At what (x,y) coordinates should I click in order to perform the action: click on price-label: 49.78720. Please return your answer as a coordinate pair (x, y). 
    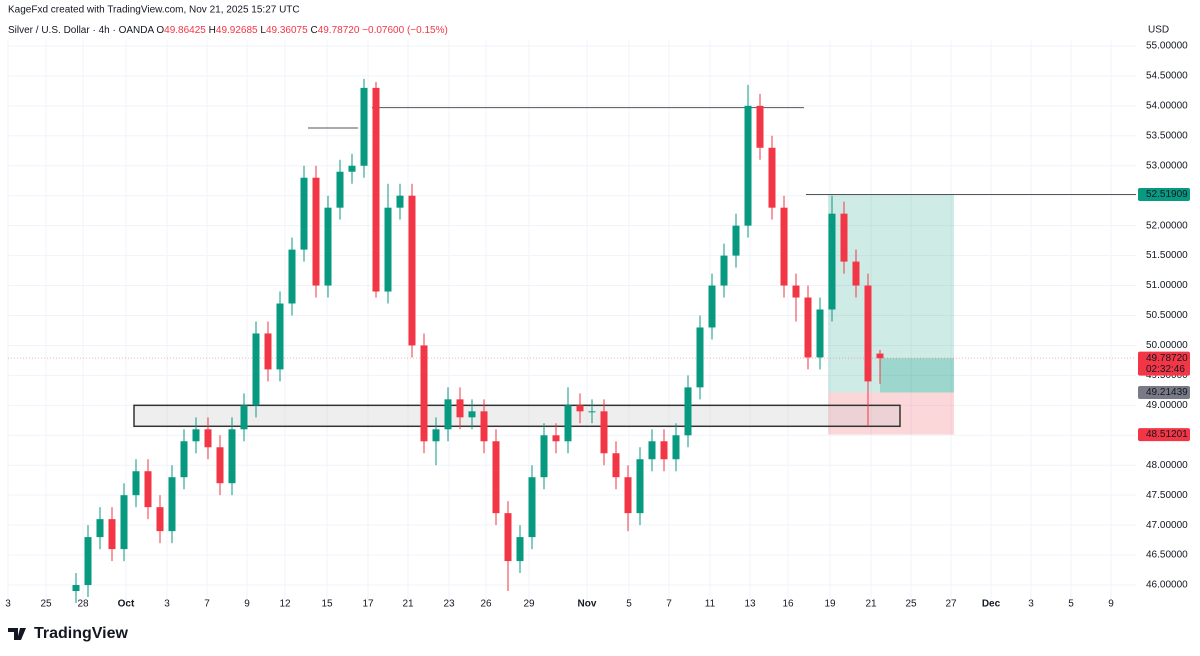
    Looking at the image, I should click on (1167, 358).